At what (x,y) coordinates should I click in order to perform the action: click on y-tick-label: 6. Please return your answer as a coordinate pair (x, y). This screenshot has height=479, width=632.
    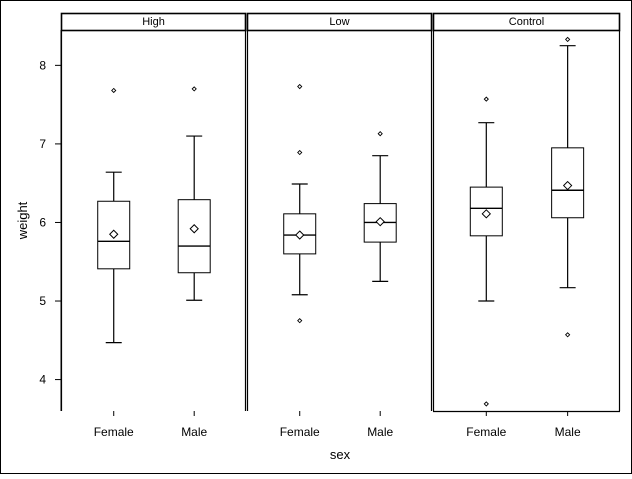
    Looking at the image, I should click on (42, 222).